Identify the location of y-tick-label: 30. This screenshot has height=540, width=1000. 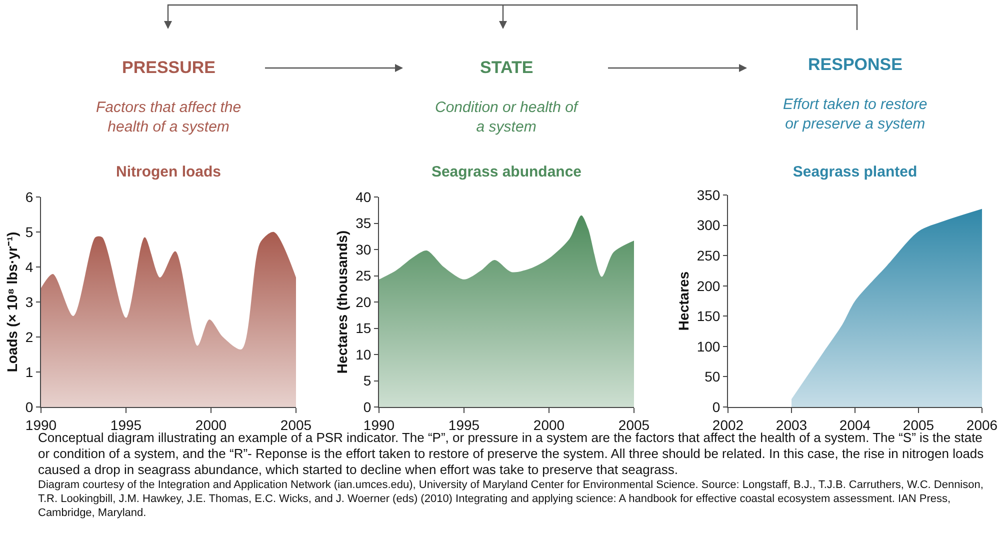
(364, 249).